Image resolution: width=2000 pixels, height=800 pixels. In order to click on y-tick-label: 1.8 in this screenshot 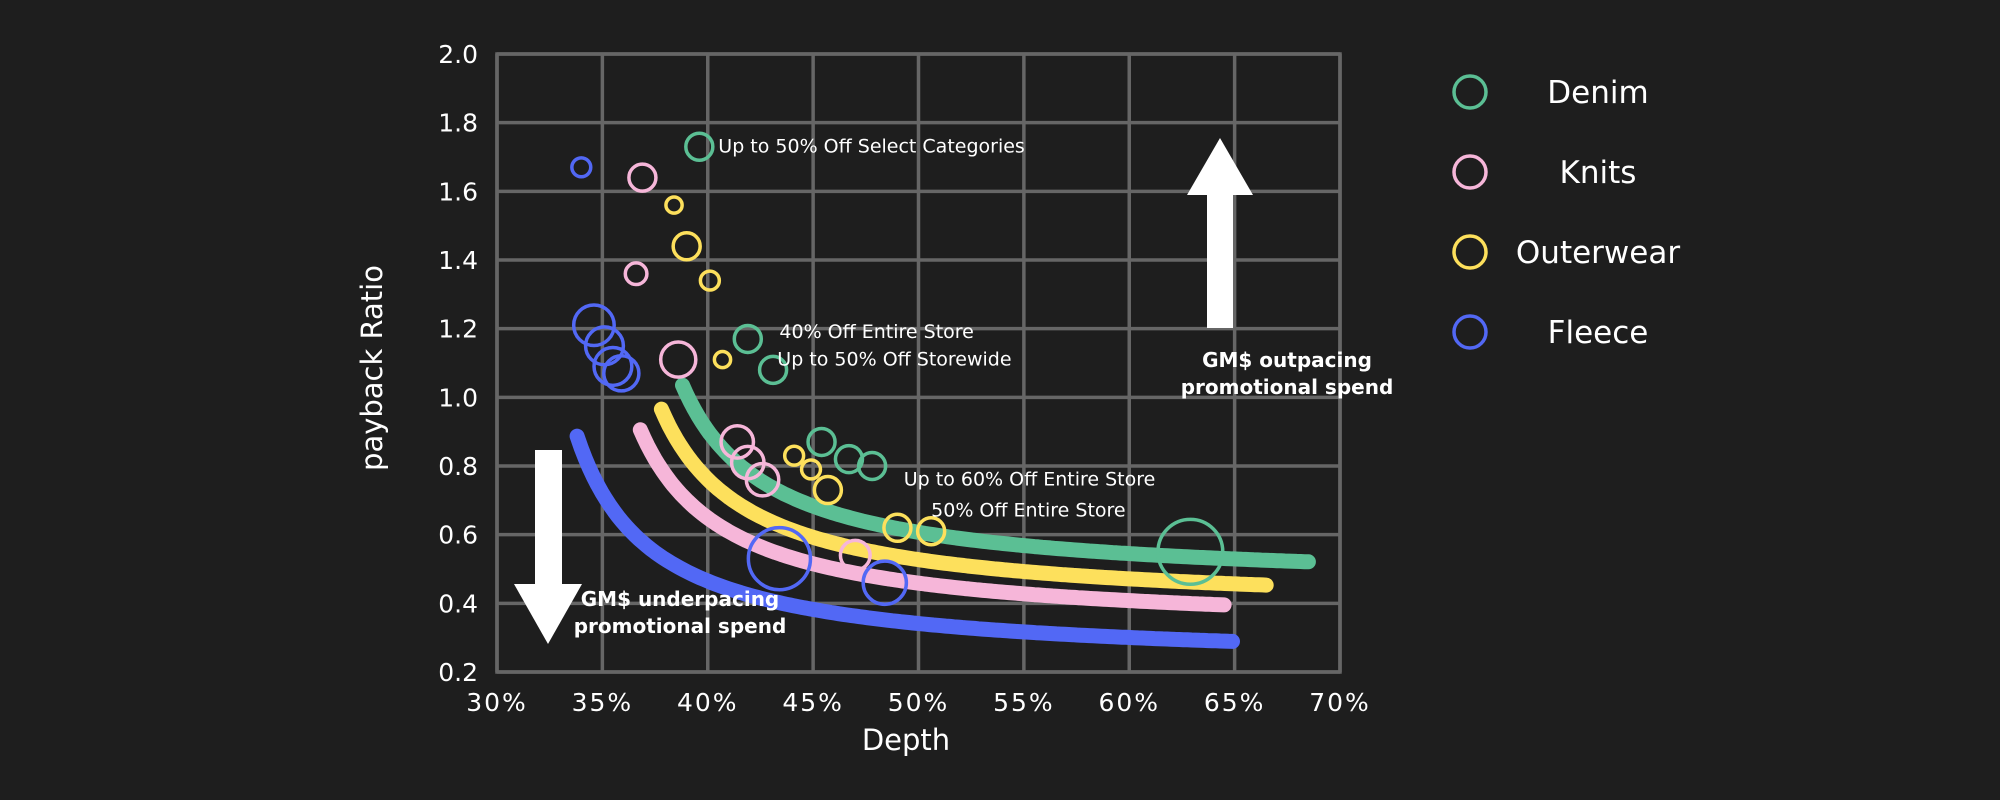, I will do `click(458, 123)`.